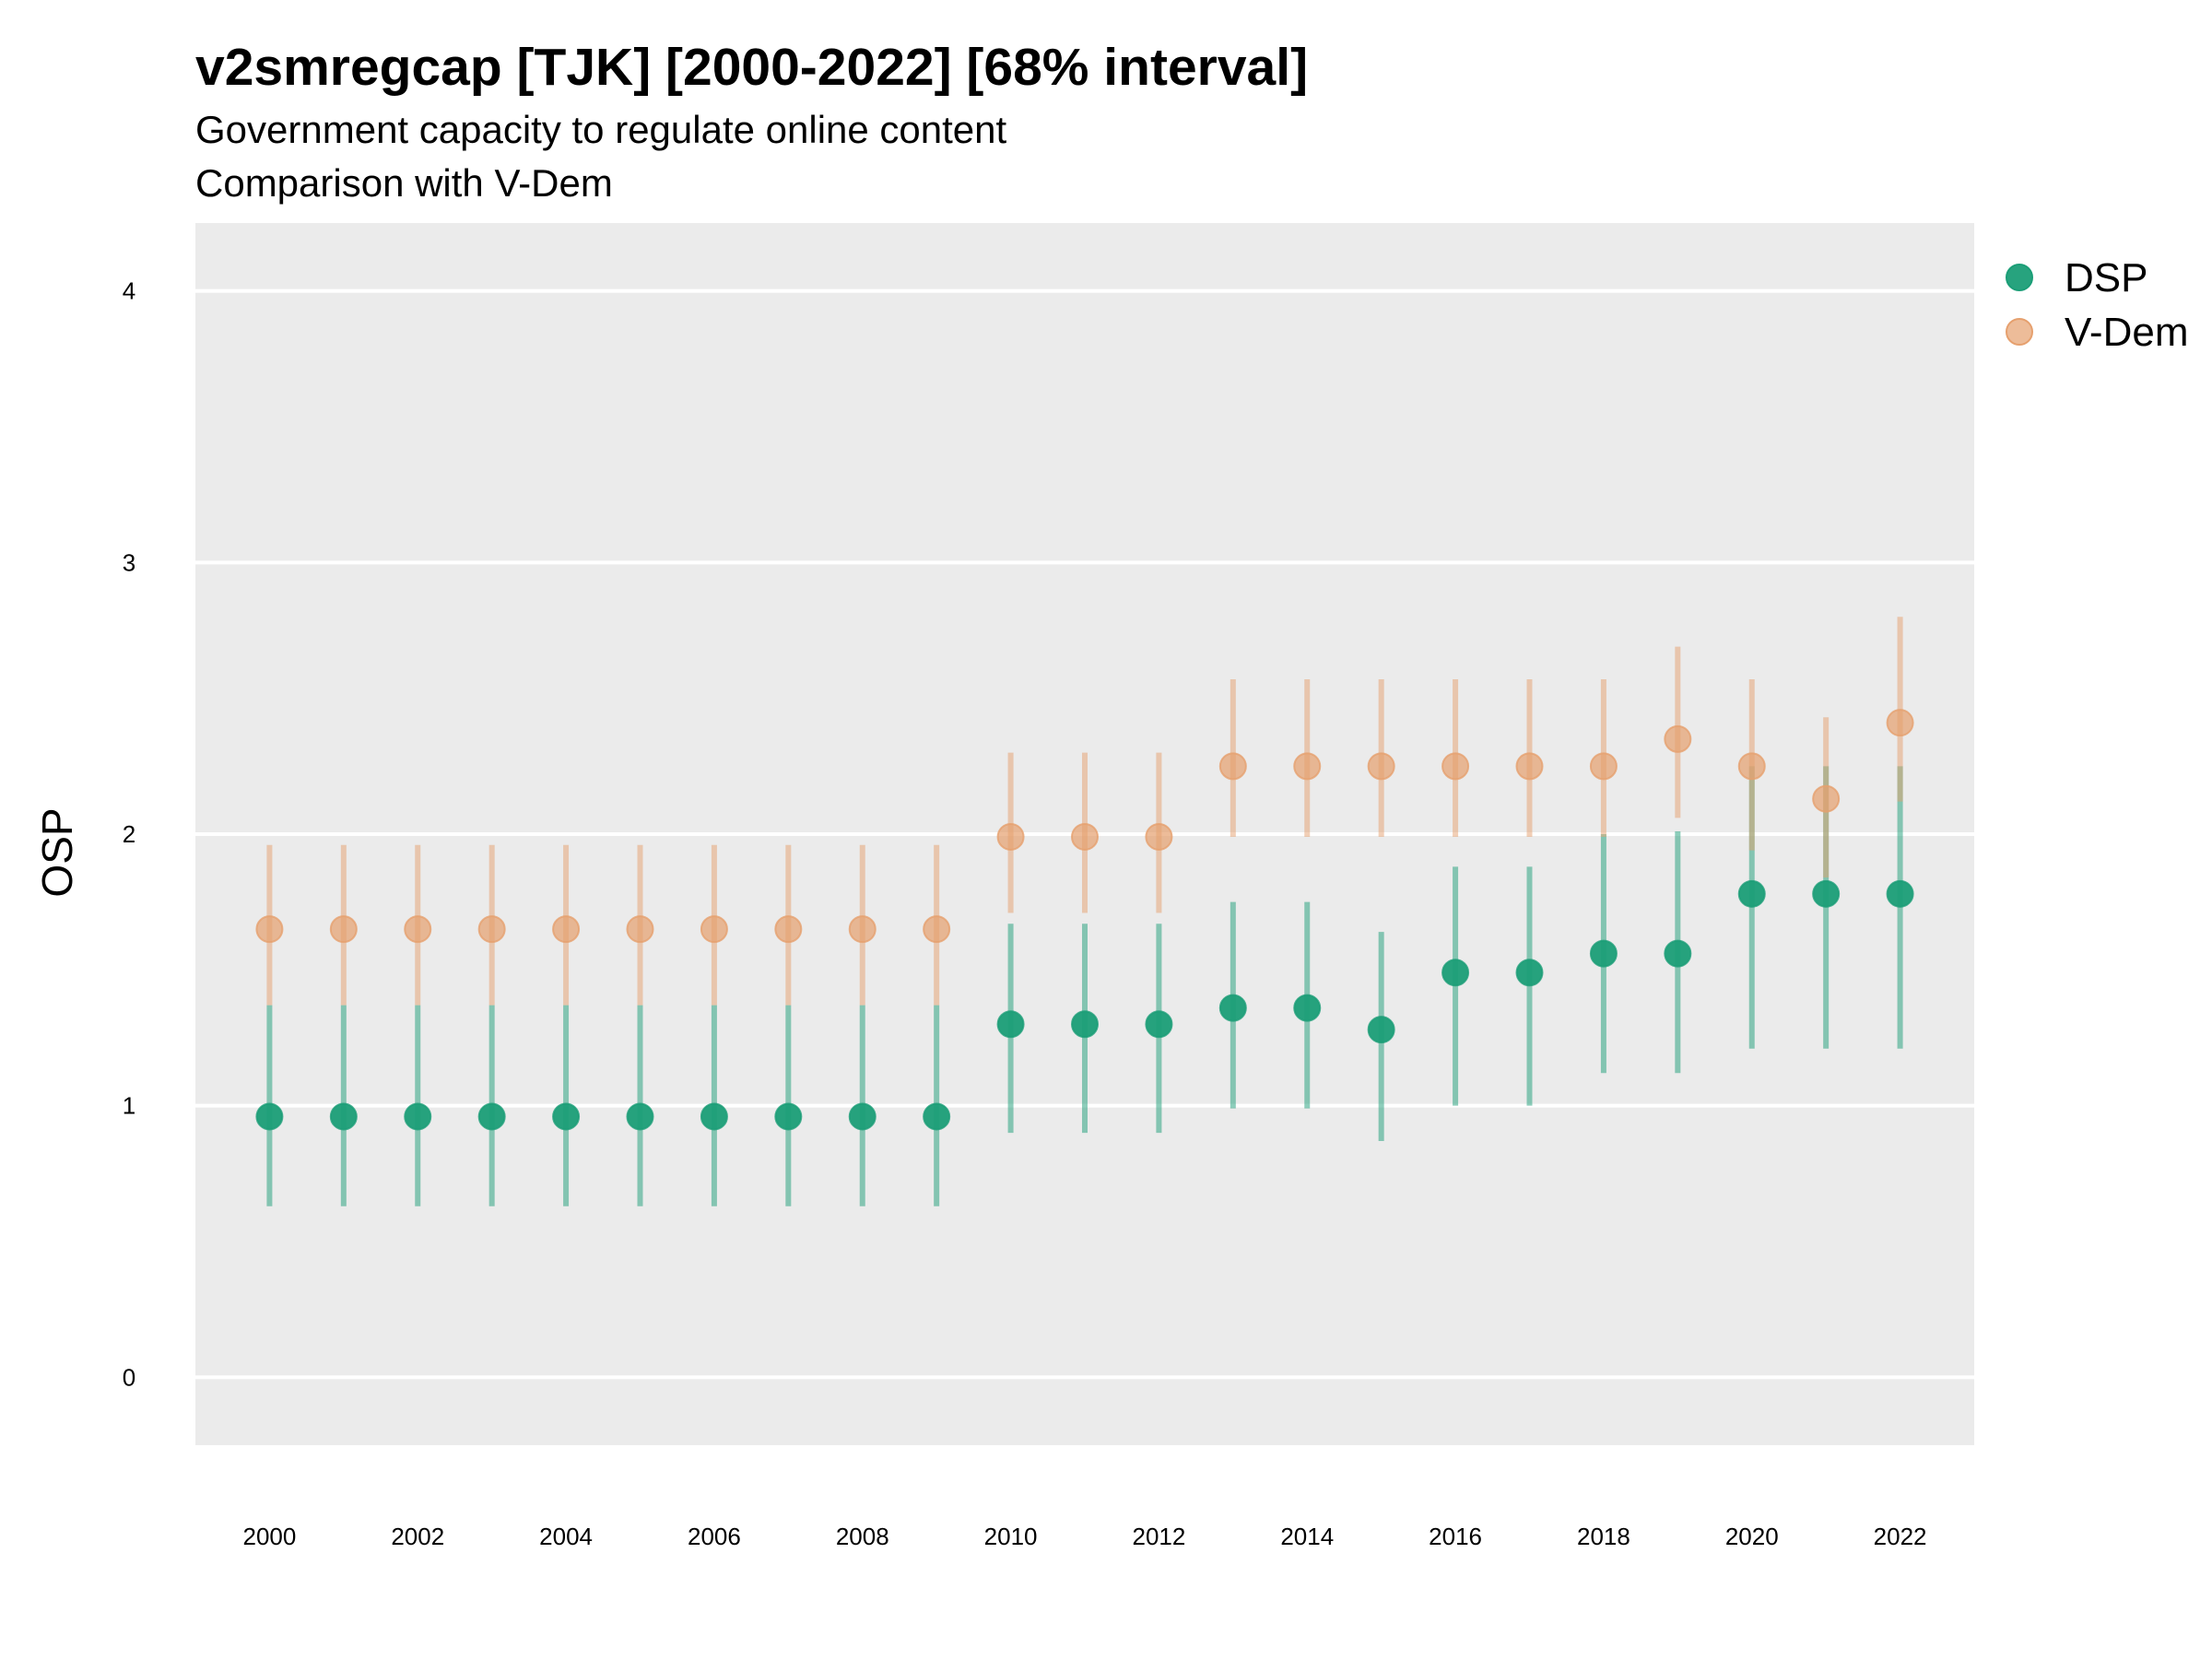  What do you see at coordinates (1752, 1536) in the screenshot?
I see `x-tick-label: 2020` at bounding box center [1752, 1536].